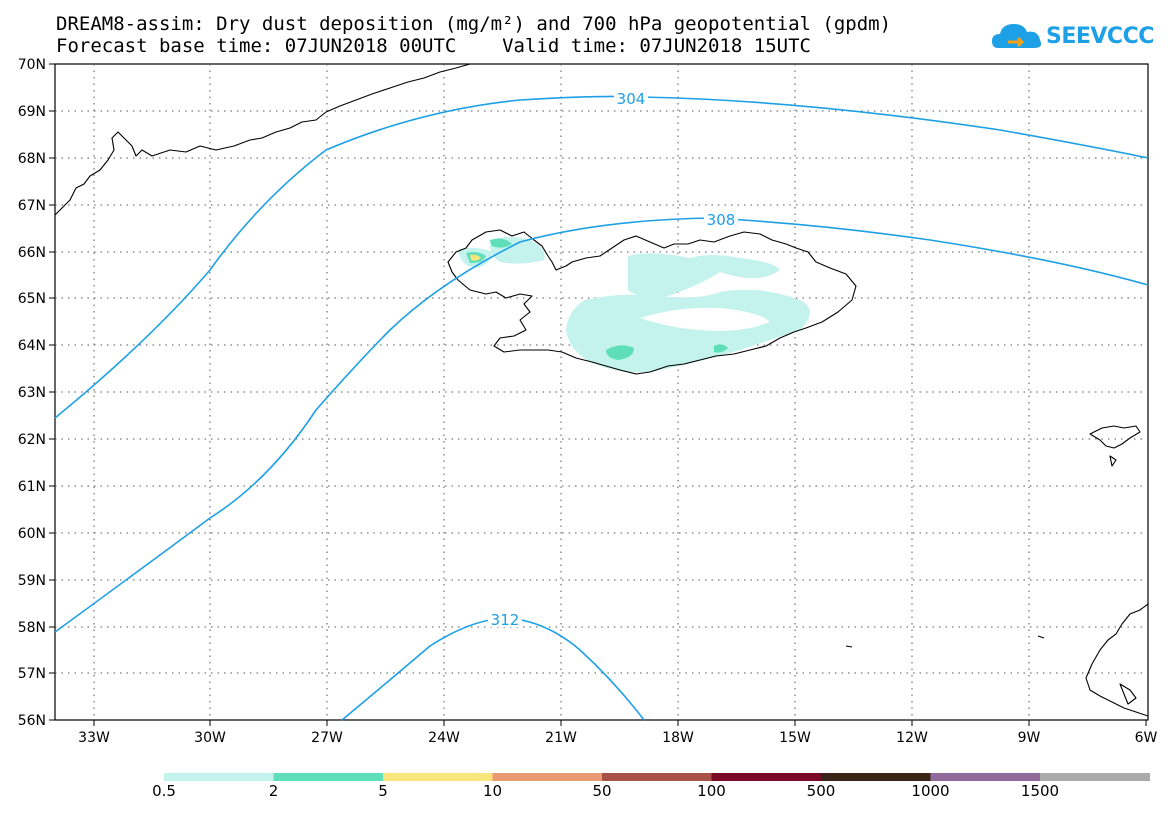  I want to click on contour-labels: 304 308 312, so click(613, 359).